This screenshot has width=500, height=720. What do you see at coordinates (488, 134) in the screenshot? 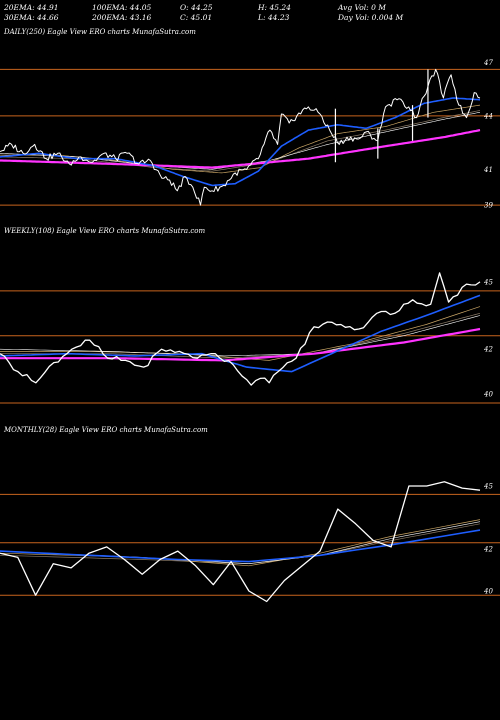
I see `daily-y-ticks: 47 44 41 39` at bounding box center [488, 134].